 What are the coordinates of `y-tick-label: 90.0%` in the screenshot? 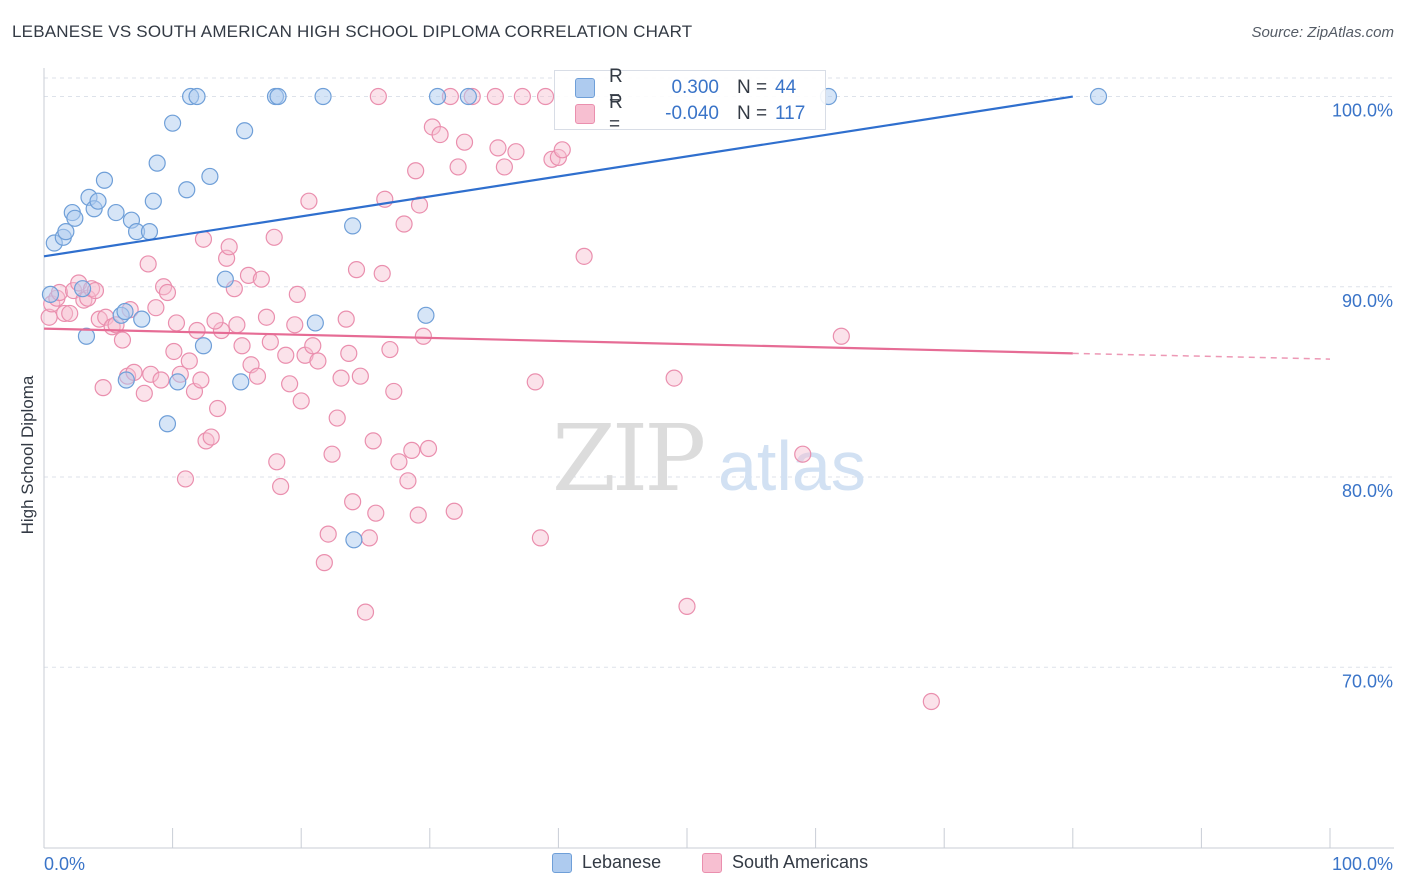 It's located at (1367, 301).